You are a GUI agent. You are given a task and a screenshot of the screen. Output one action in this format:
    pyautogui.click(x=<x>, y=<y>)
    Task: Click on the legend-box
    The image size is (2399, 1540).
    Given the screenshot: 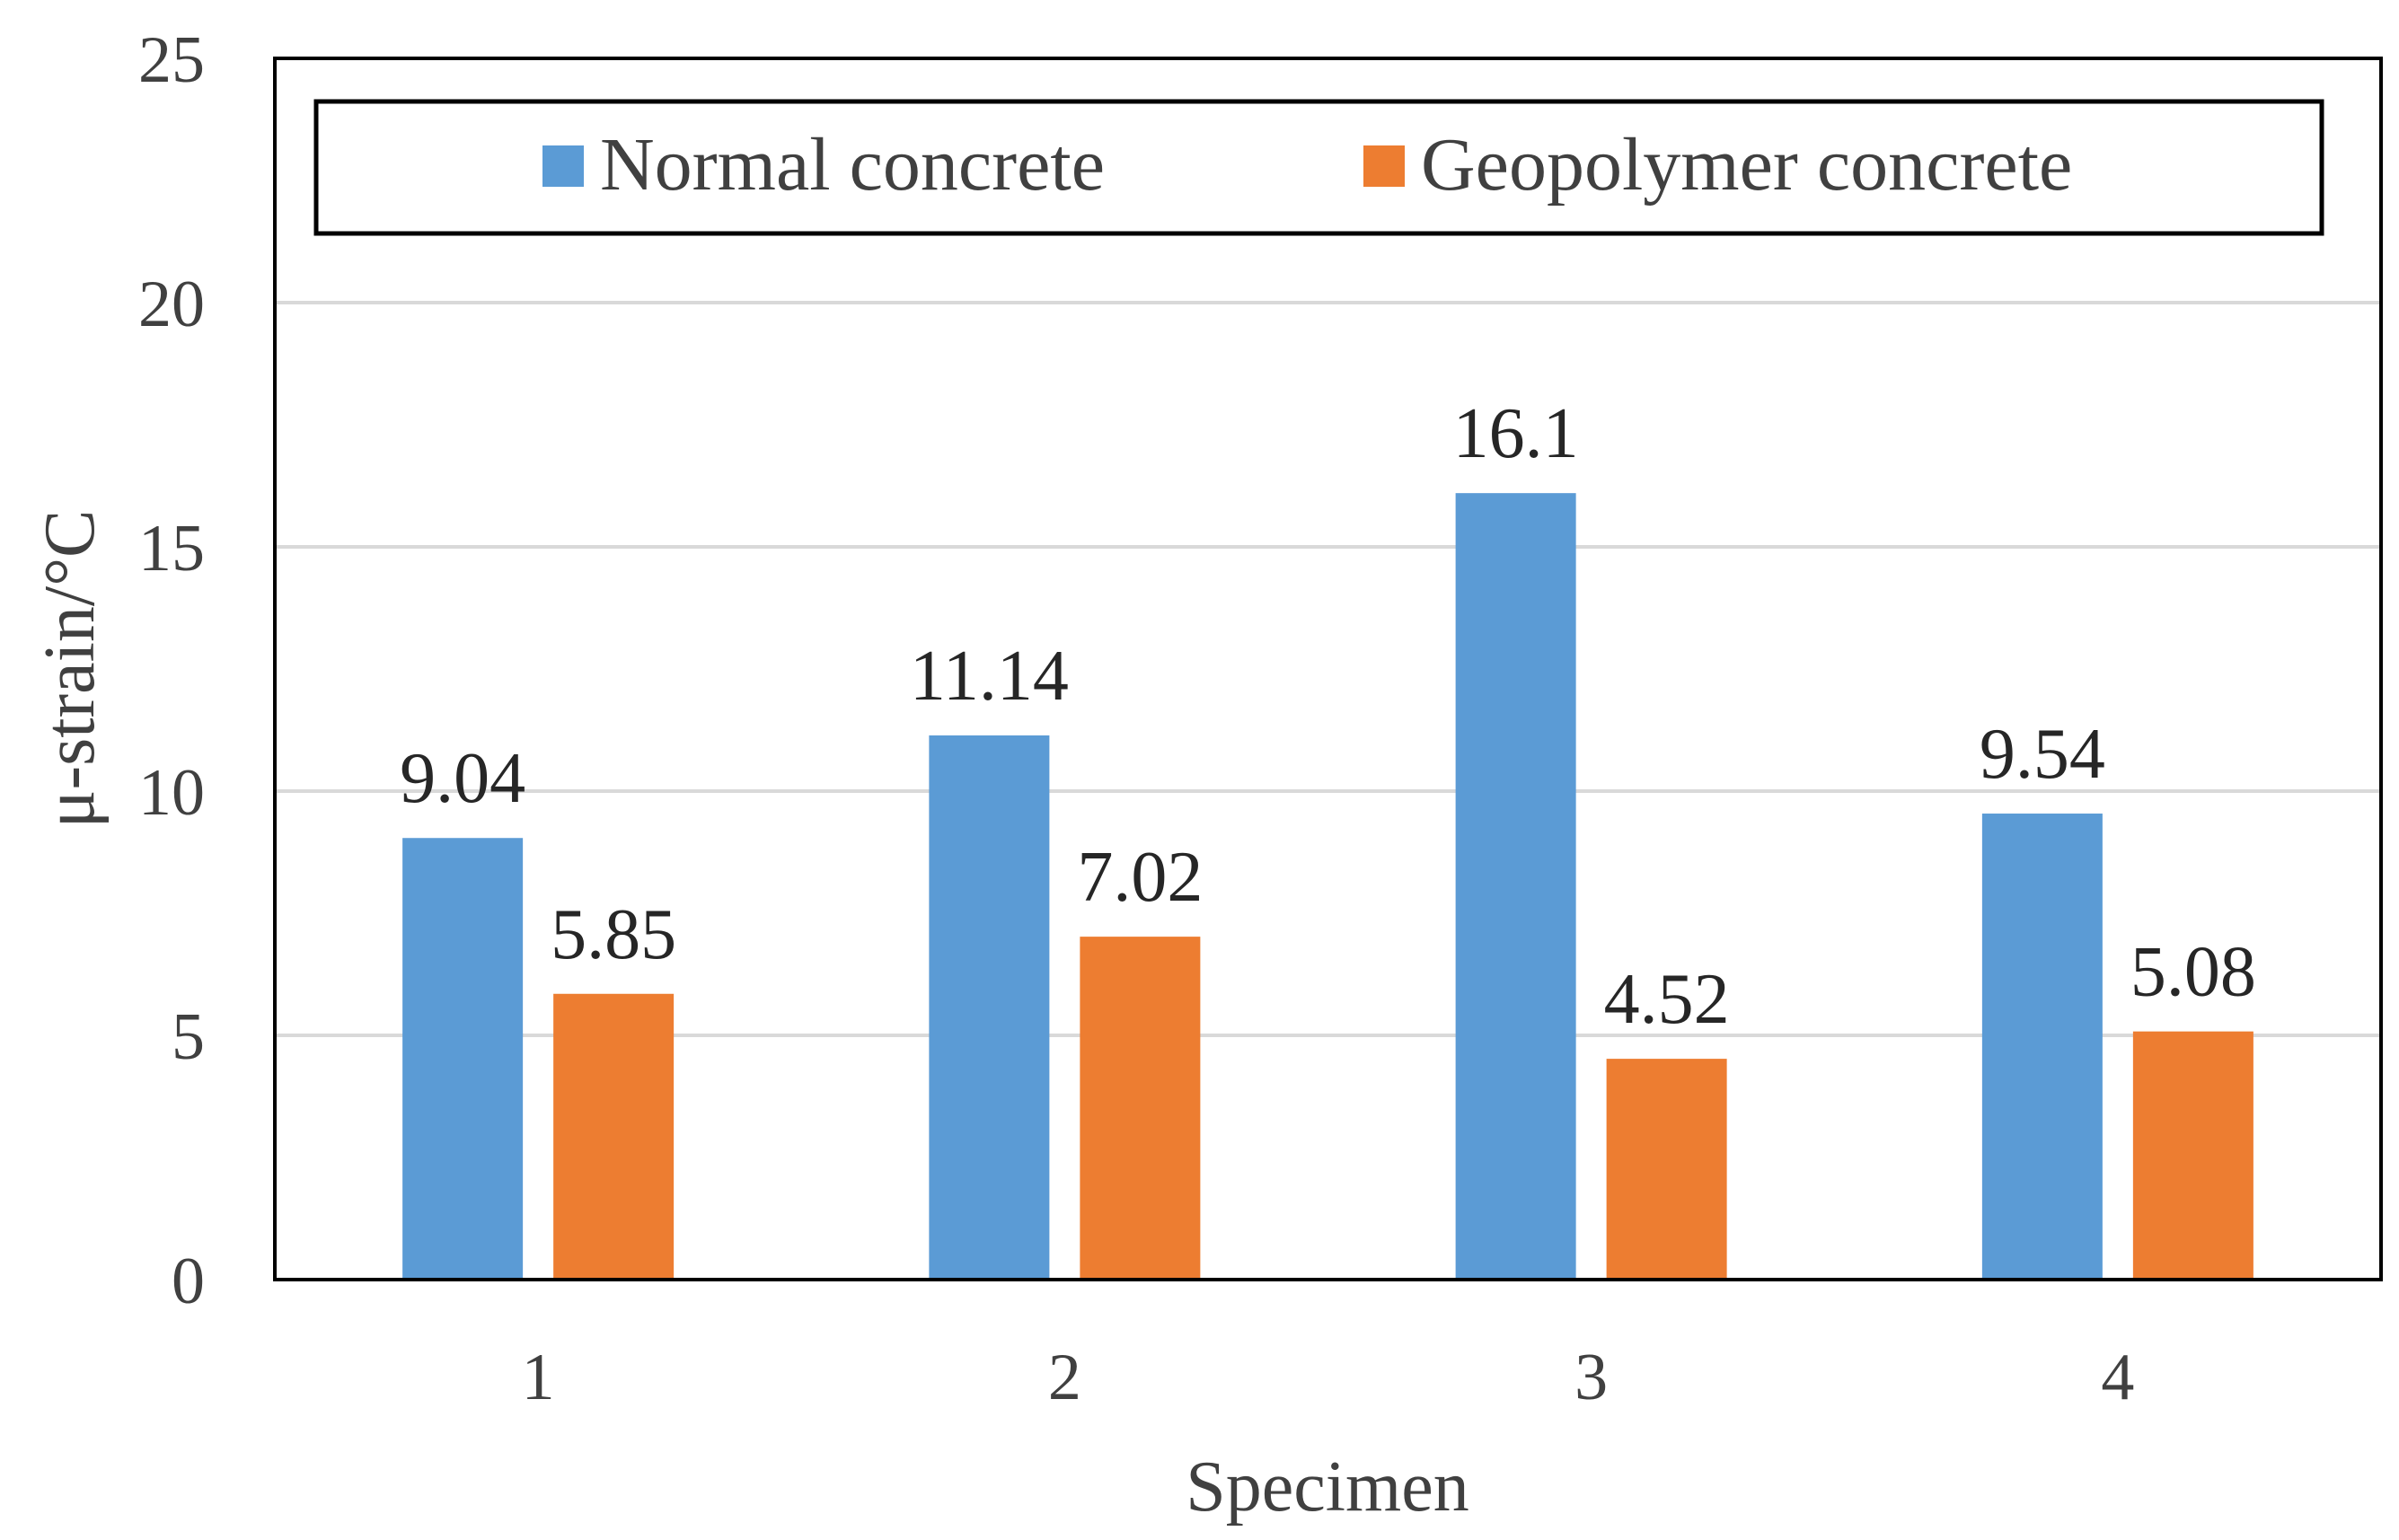 What is the action you would take?
    pyautogui.click(x=1318, y=167)
    